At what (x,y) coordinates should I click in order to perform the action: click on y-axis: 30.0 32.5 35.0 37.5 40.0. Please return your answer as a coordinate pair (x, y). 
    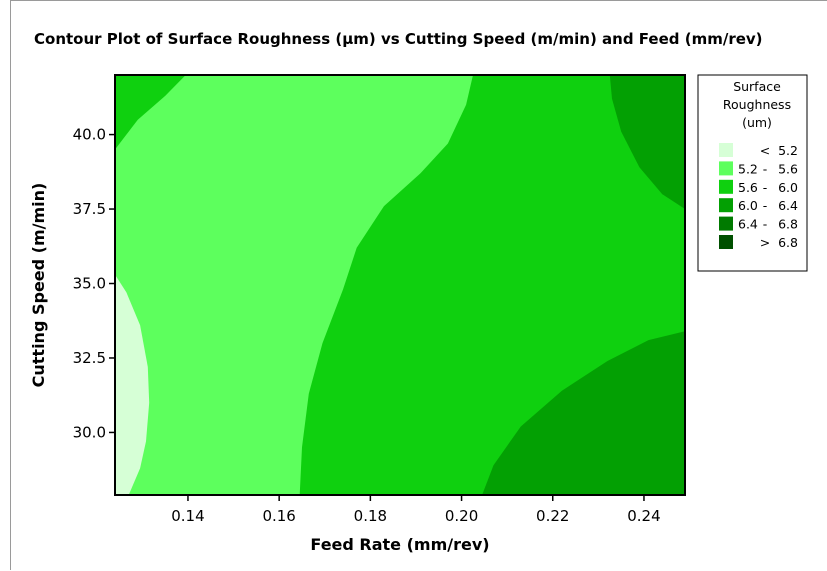
    Looking at the image, I should click on (94, 283).